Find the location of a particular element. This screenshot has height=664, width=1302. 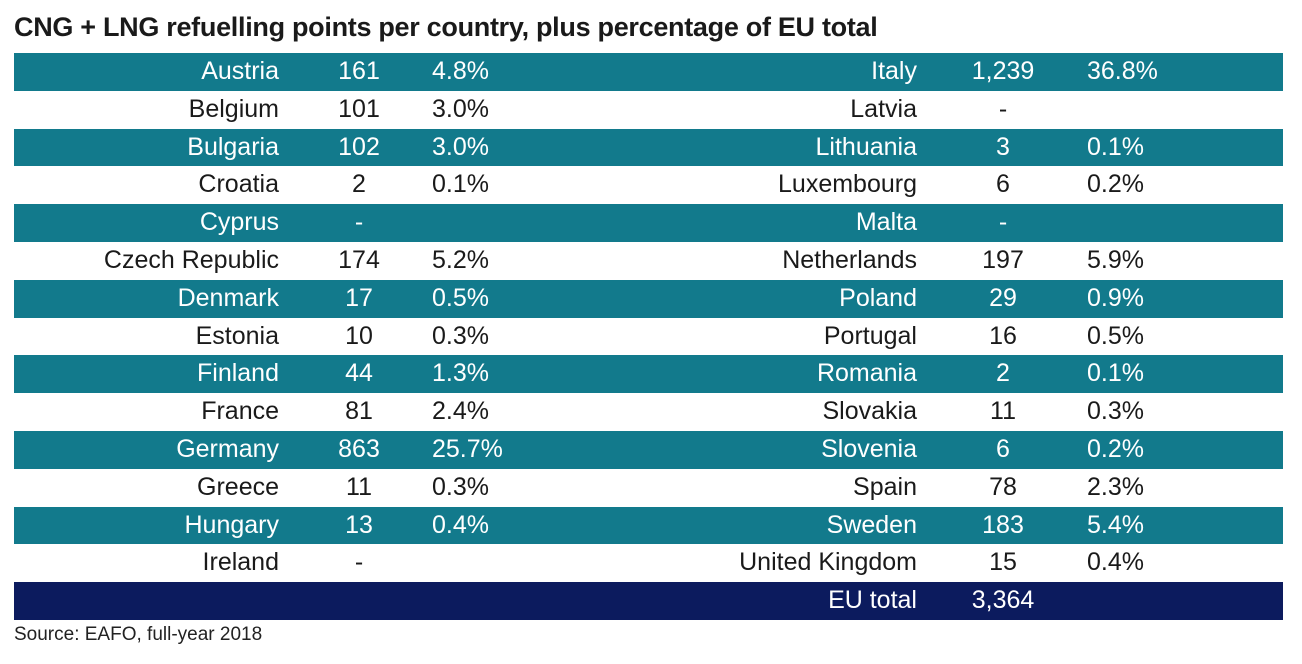

country-name: Cyprus is located at coordinates (239, 222).